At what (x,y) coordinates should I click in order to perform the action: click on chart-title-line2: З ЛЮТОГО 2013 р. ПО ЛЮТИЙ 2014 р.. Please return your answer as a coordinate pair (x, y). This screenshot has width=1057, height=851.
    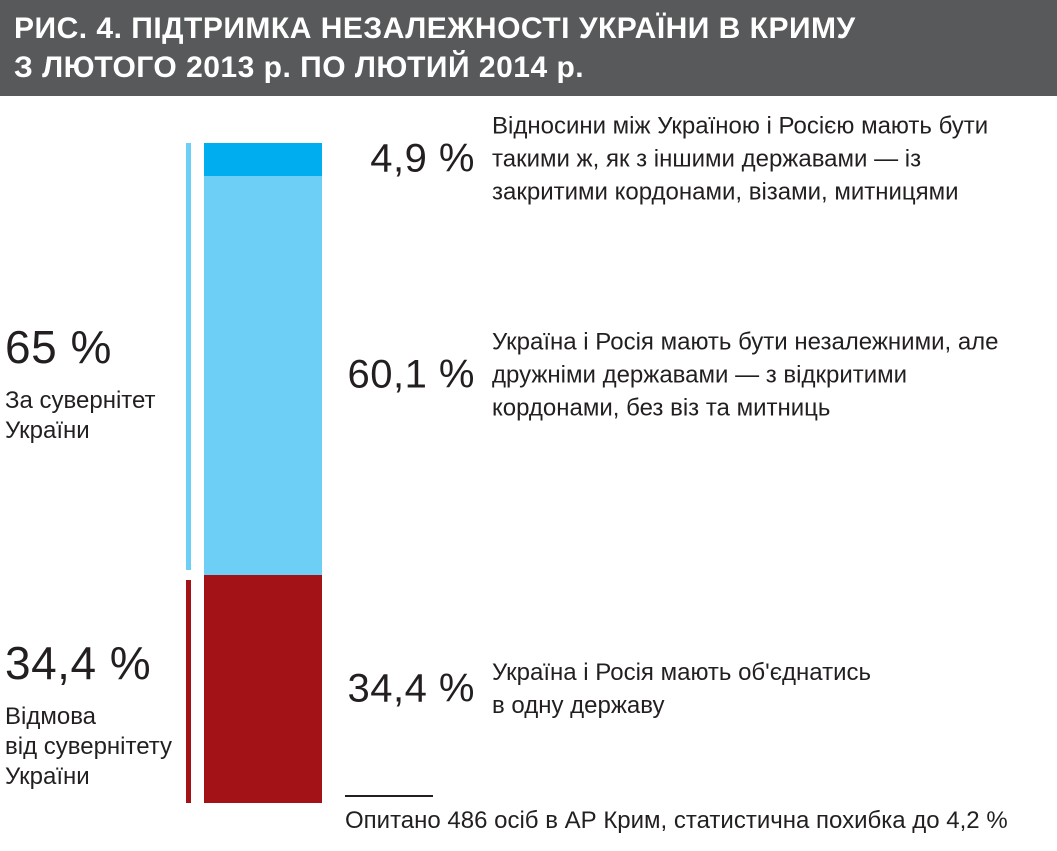
    Looking at the image, I should click on (299, 67).